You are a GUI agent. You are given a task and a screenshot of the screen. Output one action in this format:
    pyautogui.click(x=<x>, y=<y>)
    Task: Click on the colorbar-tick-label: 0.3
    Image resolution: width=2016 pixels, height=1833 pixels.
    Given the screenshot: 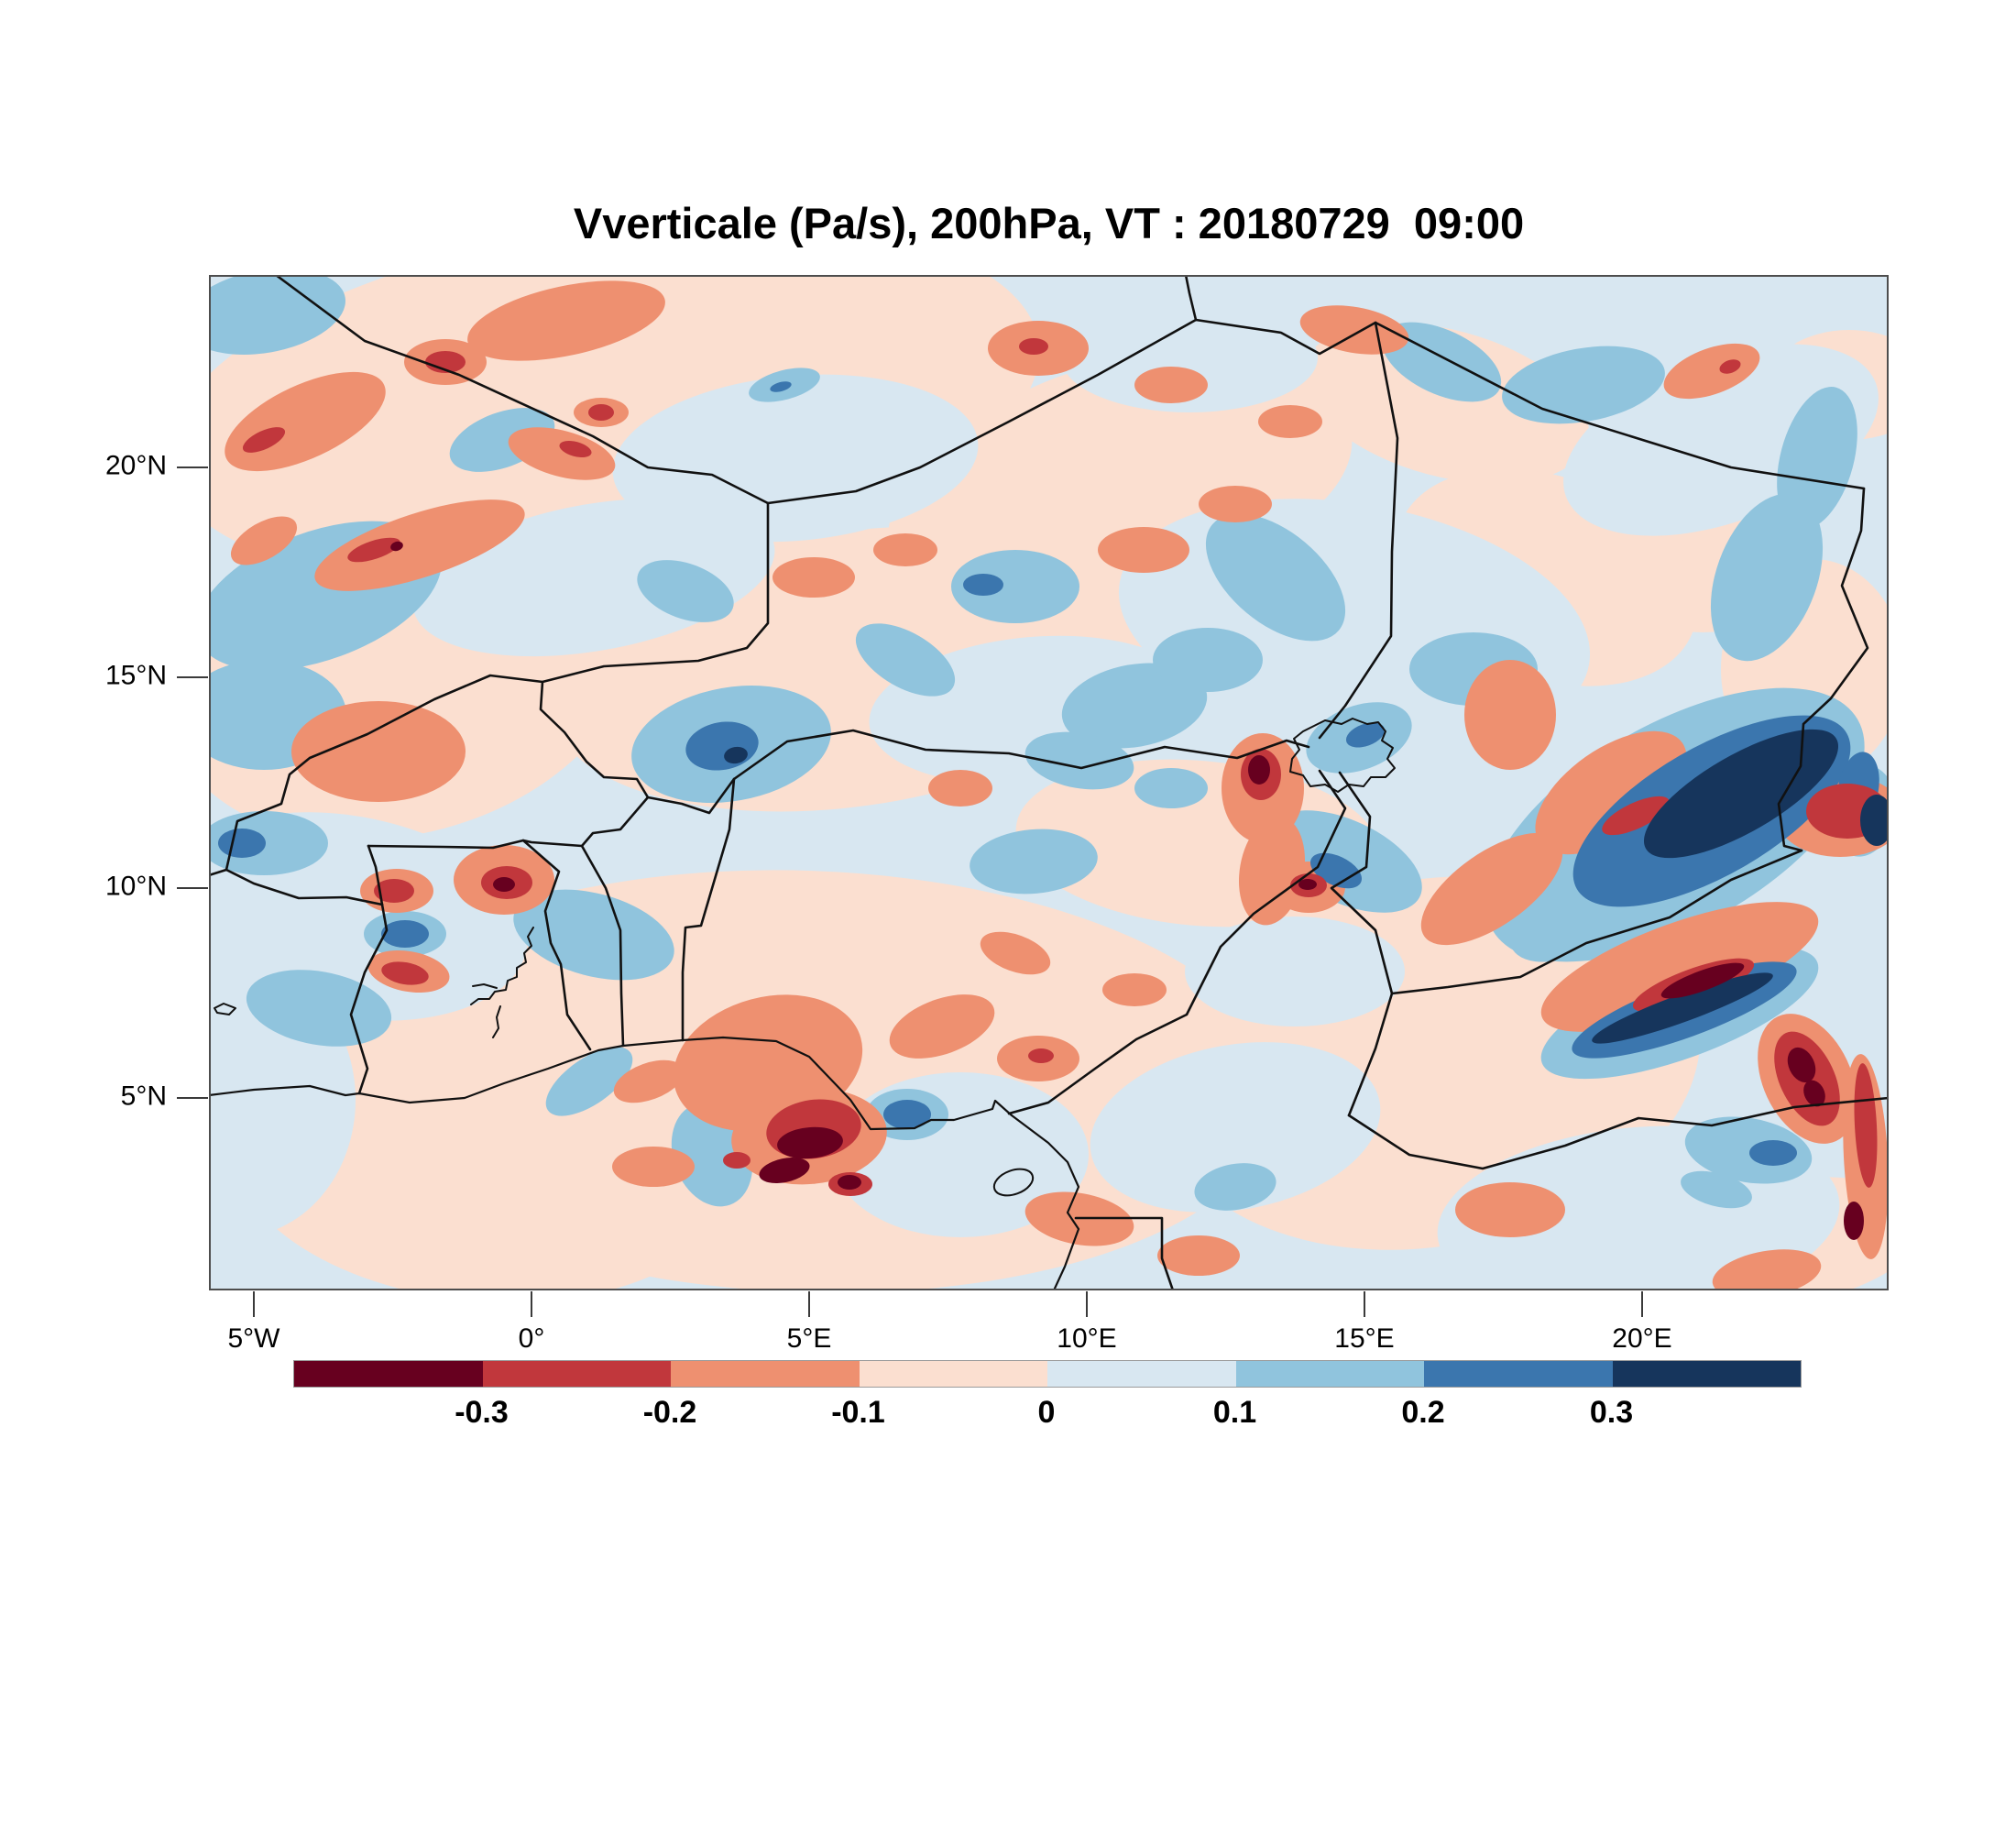 What is the action you would take?
    pyautogui.click(x=1611, y=1412)
    